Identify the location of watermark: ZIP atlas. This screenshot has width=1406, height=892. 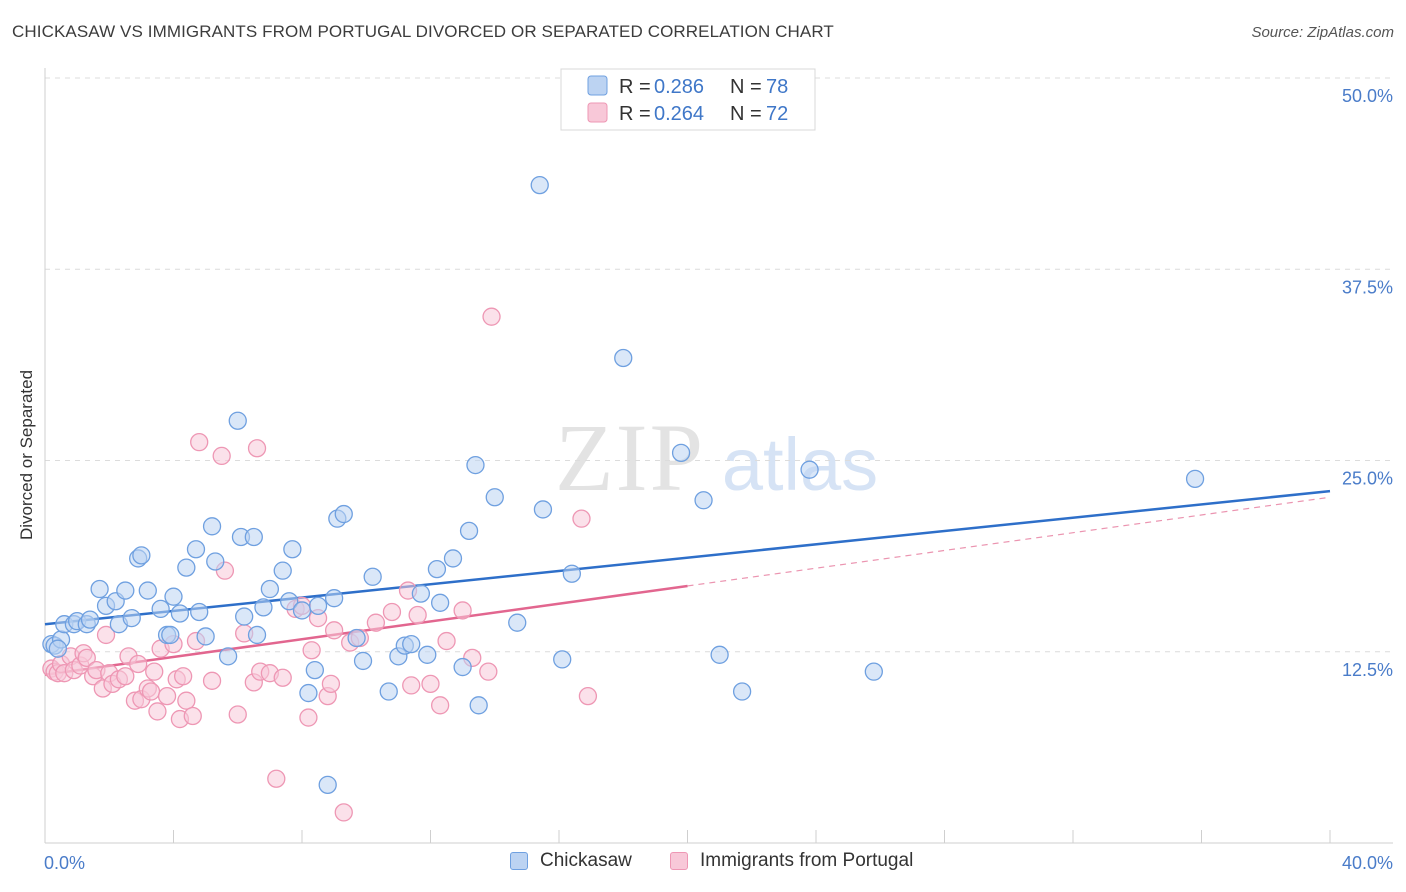
(716, 457).